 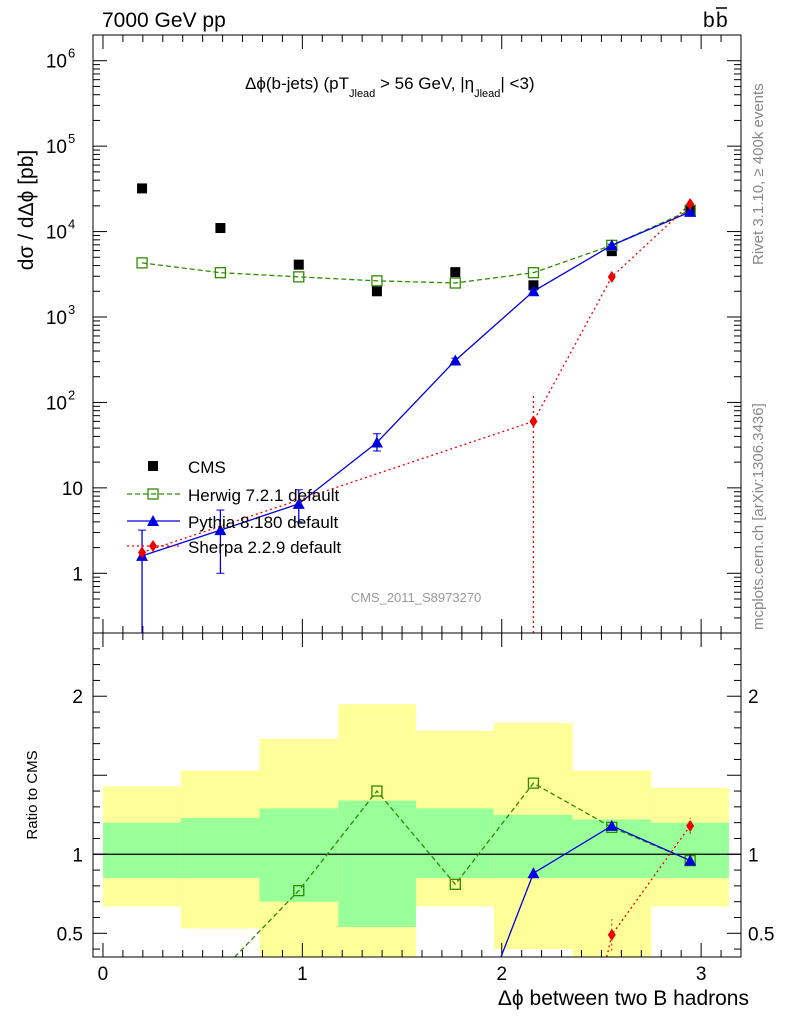 I want to click on herwig-line, so click(x=416, y=246).